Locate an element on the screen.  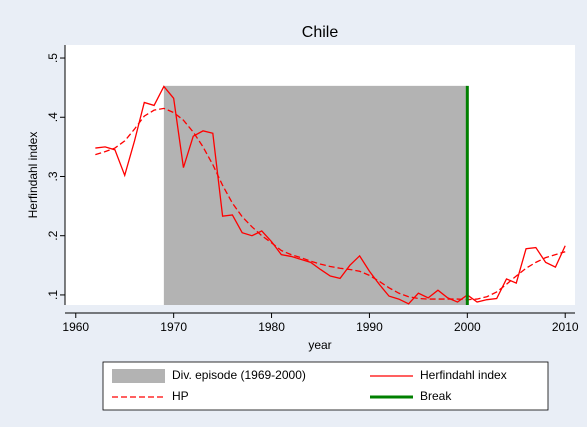
x-tick-label: 1960 is located at coordinates (75, 327).